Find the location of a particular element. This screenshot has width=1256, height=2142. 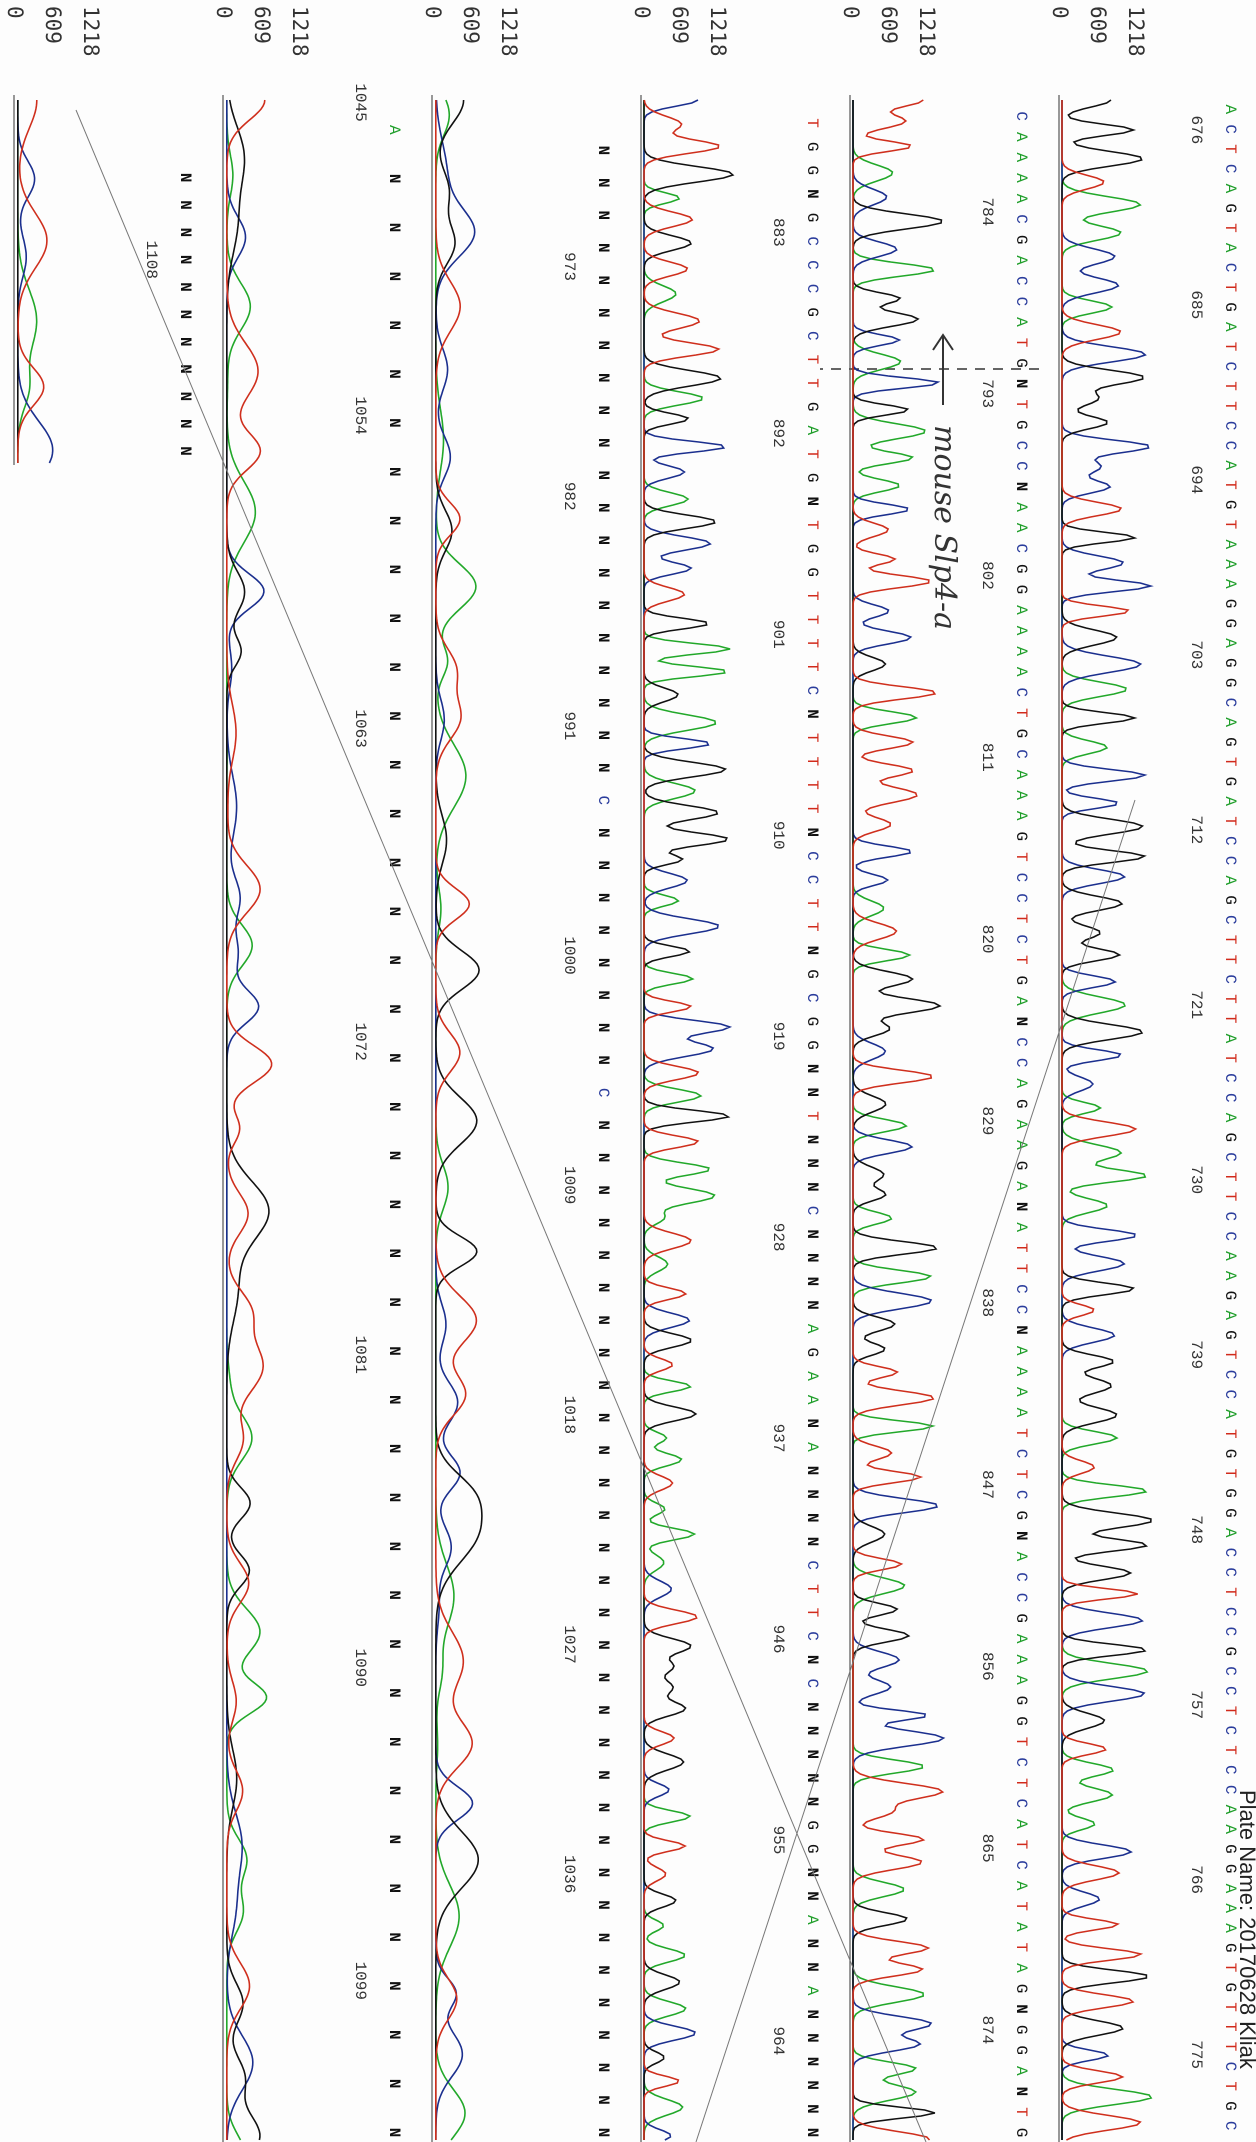

y-tick-label: 609 is located at coordinates (262, 25).